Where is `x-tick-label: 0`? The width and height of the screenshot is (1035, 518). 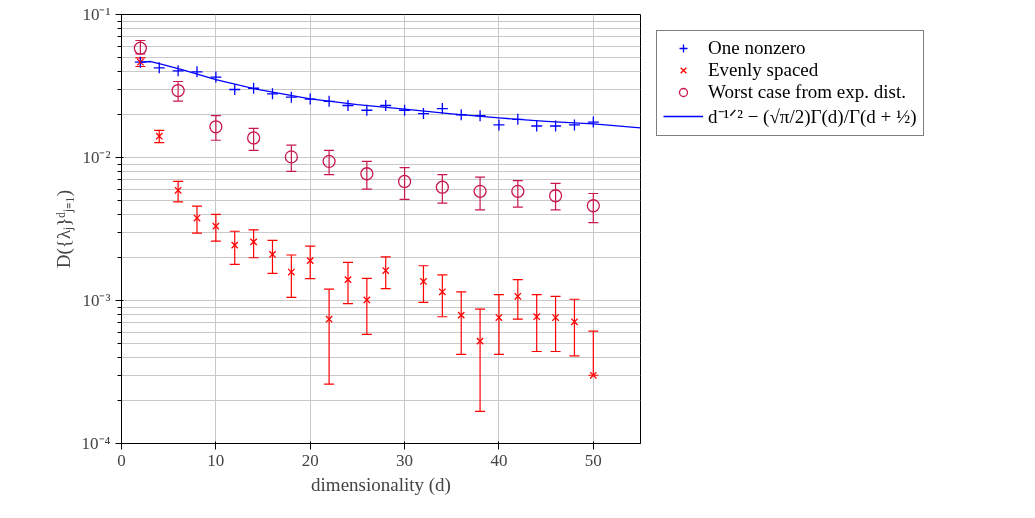 x-tick-label: 0 is located at coordinates (121, 460).